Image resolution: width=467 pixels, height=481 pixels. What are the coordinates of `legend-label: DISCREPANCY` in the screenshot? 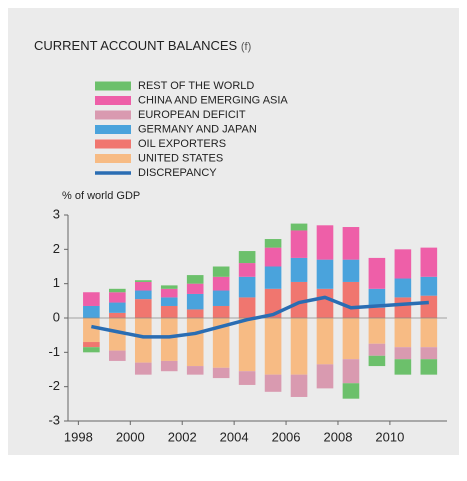 It's located at (177, 173).